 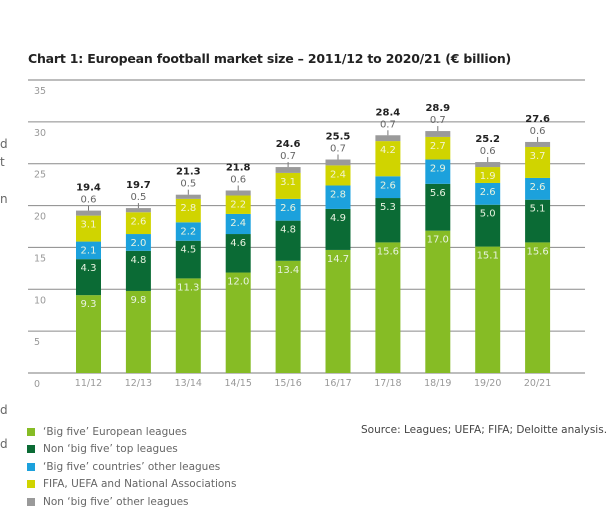 I want to click on x-tick-label: 17/18, so click(x=387, y=383).